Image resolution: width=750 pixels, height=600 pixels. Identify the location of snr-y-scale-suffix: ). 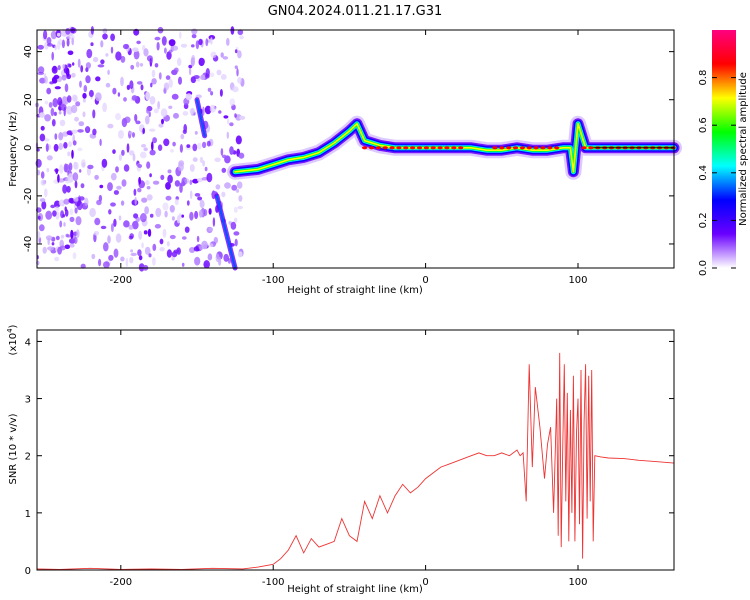
(13, 326).